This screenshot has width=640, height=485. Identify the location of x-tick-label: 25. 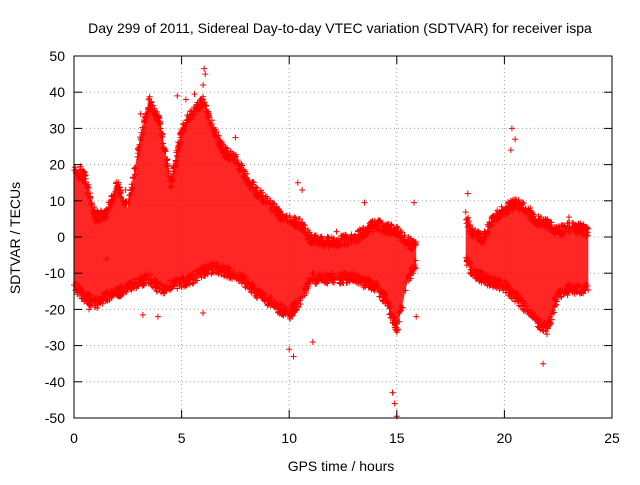
(612, 438).